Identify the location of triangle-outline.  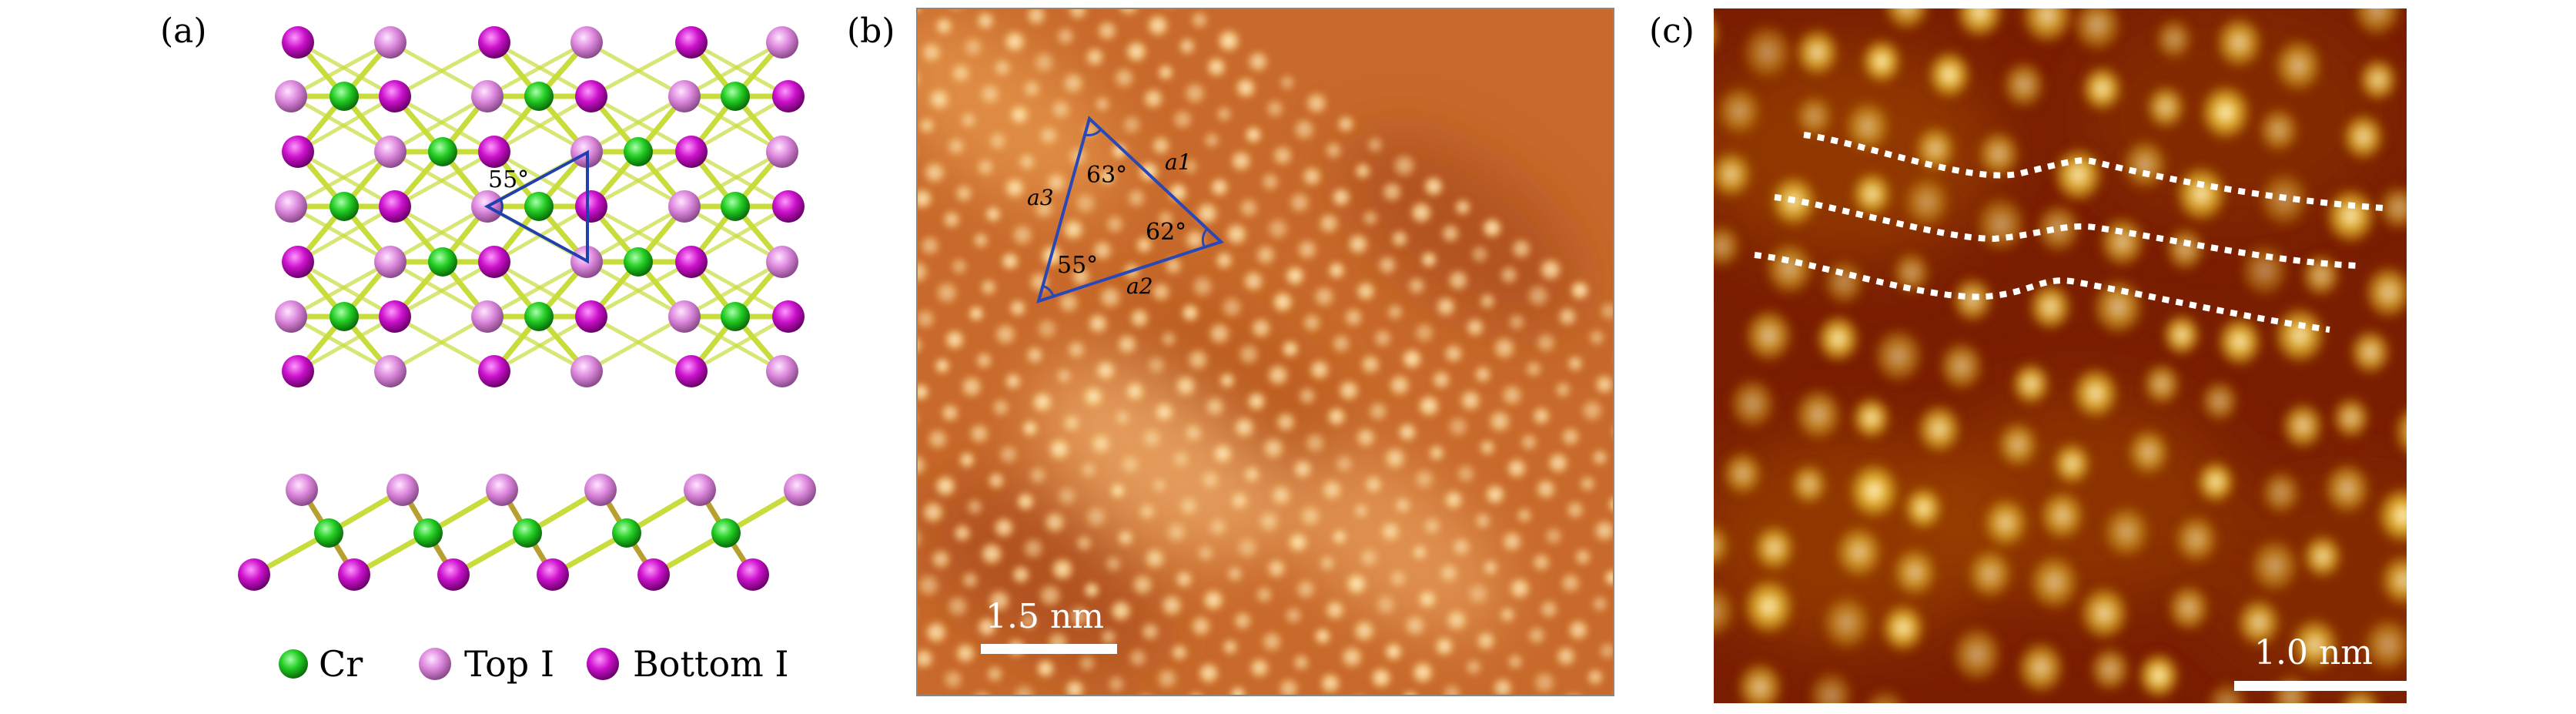
(1130, 210).